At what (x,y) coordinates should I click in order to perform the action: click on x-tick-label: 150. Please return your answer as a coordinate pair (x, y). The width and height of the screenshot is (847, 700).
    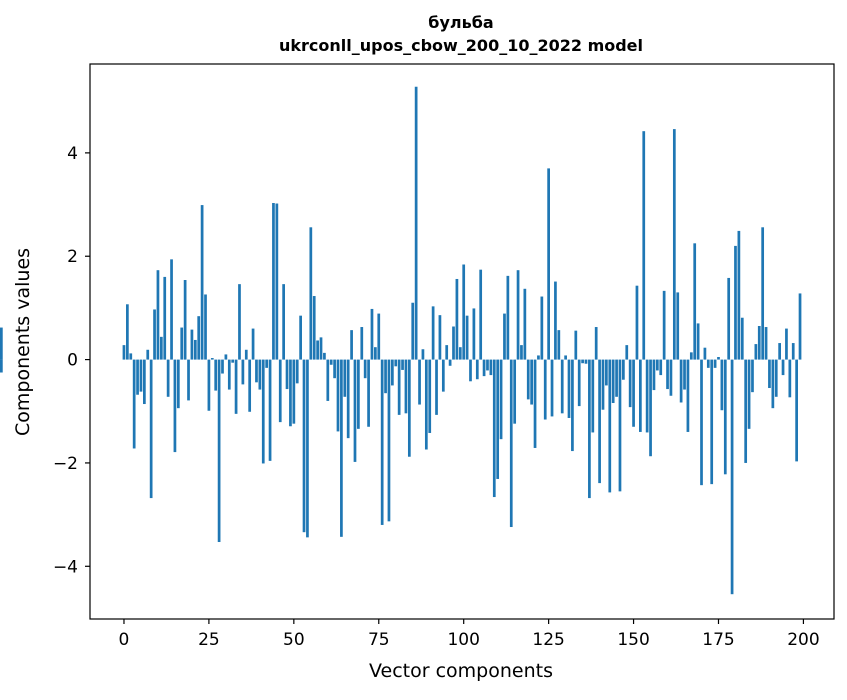
    Looking at the image, I should click on (633, 640).